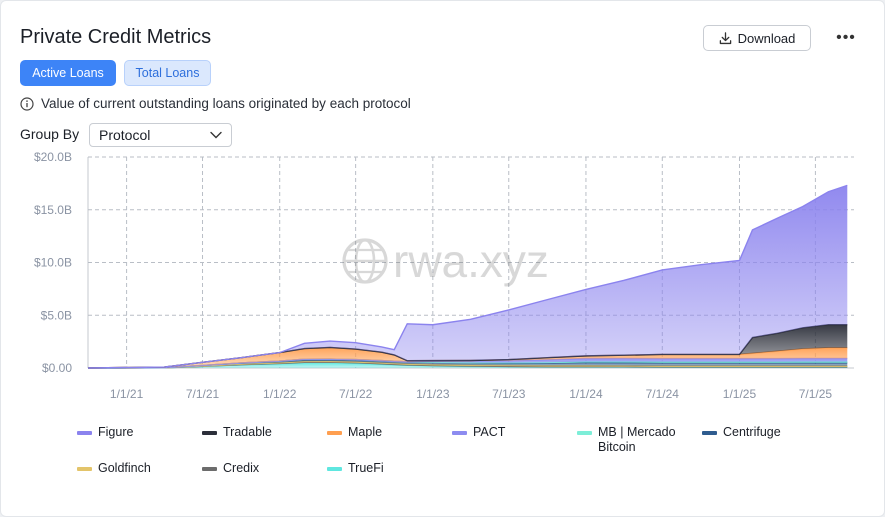 The height and width of the screenshot is (517, 885). I want to click on x-tick-label: 1/1/21, so click(127, 394).